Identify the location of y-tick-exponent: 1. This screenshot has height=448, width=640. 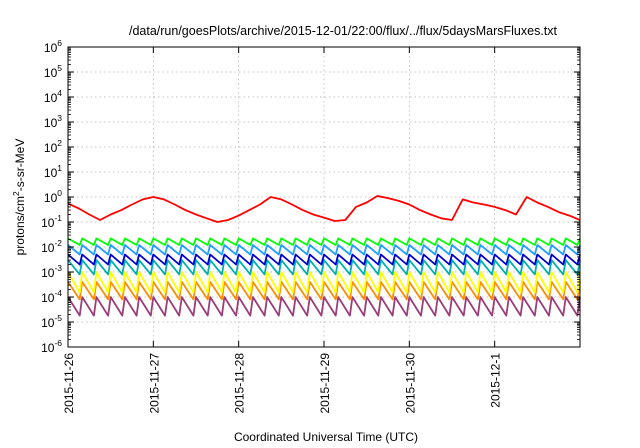
(59, 168).